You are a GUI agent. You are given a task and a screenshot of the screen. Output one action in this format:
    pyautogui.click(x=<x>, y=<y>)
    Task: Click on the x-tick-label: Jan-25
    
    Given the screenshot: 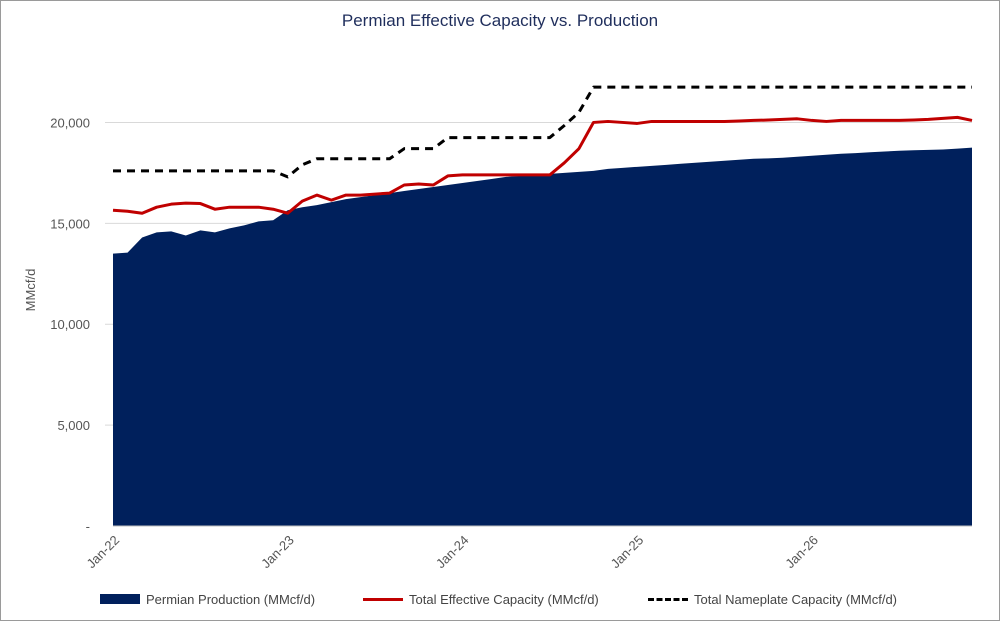 What is the action you would take?
    pyautogui.click(x=627, y=551)
    